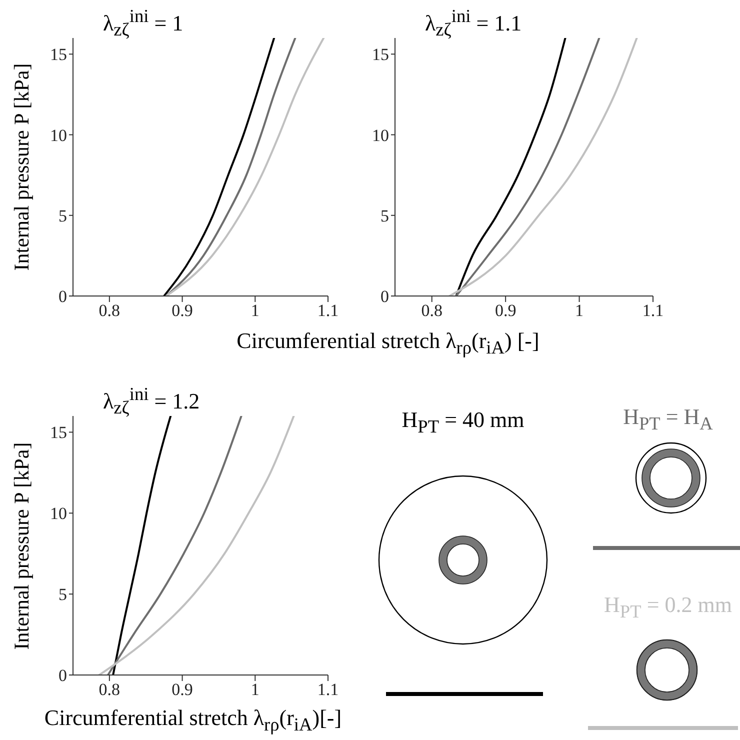 This screenshot has width=740, height=740. Describe the element at coordinates (151, 401) in the screenshot. I see `chart-title: λ$_{zζ}$$^{ini}$ = 1.2` at that location.